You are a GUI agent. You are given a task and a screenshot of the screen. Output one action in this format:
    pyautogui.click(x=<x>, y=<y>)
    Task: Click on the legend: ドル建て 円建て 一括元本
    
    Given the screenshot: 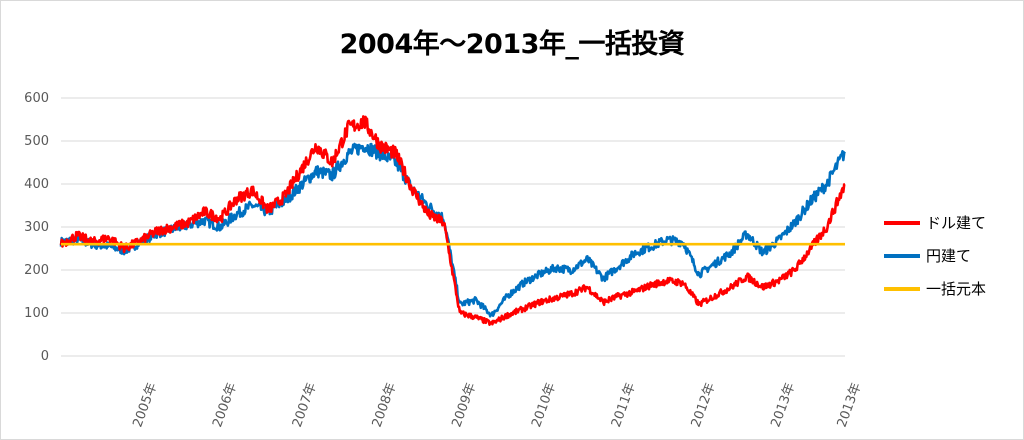 What is the action you would take?
    pyautogui.click(x=952, y=255)
    